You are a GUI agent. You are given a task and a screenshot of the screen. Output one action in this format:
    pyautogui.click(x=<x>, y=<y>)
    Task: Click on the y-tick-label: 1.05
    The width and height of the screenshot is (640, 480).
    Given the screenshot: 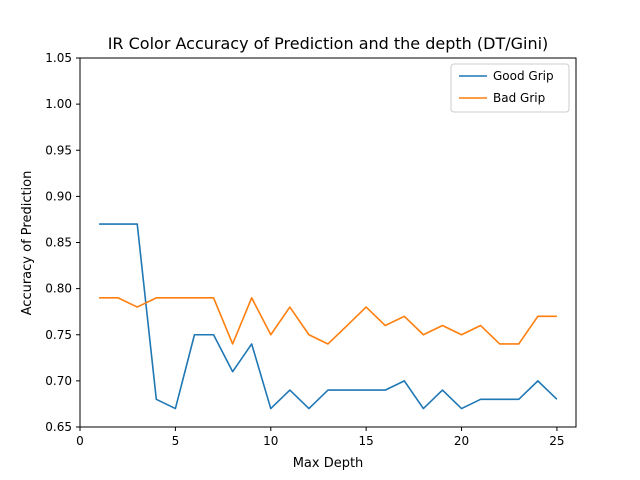 What is the action you would take?
    pyautogui.click(x=58, y=58)
    